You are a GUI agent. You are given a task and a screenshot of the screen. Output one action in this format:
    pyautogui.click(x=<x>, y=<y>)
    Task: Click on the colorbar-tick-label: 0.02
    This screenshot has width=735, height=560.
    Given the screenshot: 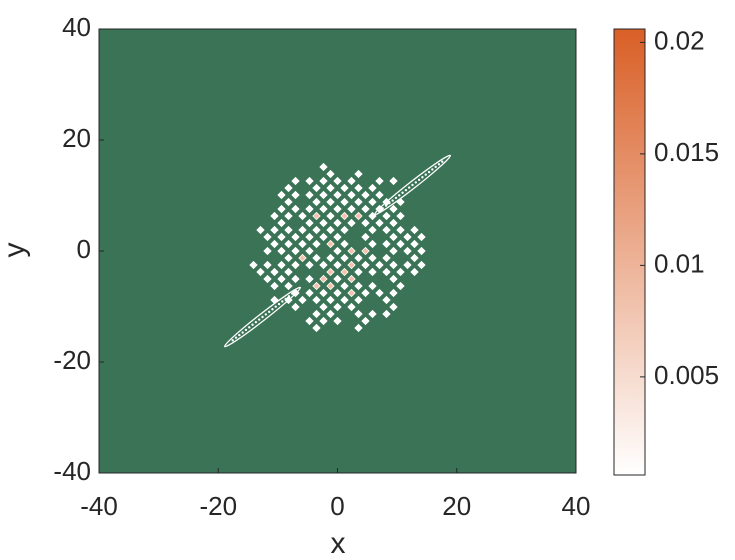 What is the action you would take?
    pyautogui.click(x=679, y=40)
    